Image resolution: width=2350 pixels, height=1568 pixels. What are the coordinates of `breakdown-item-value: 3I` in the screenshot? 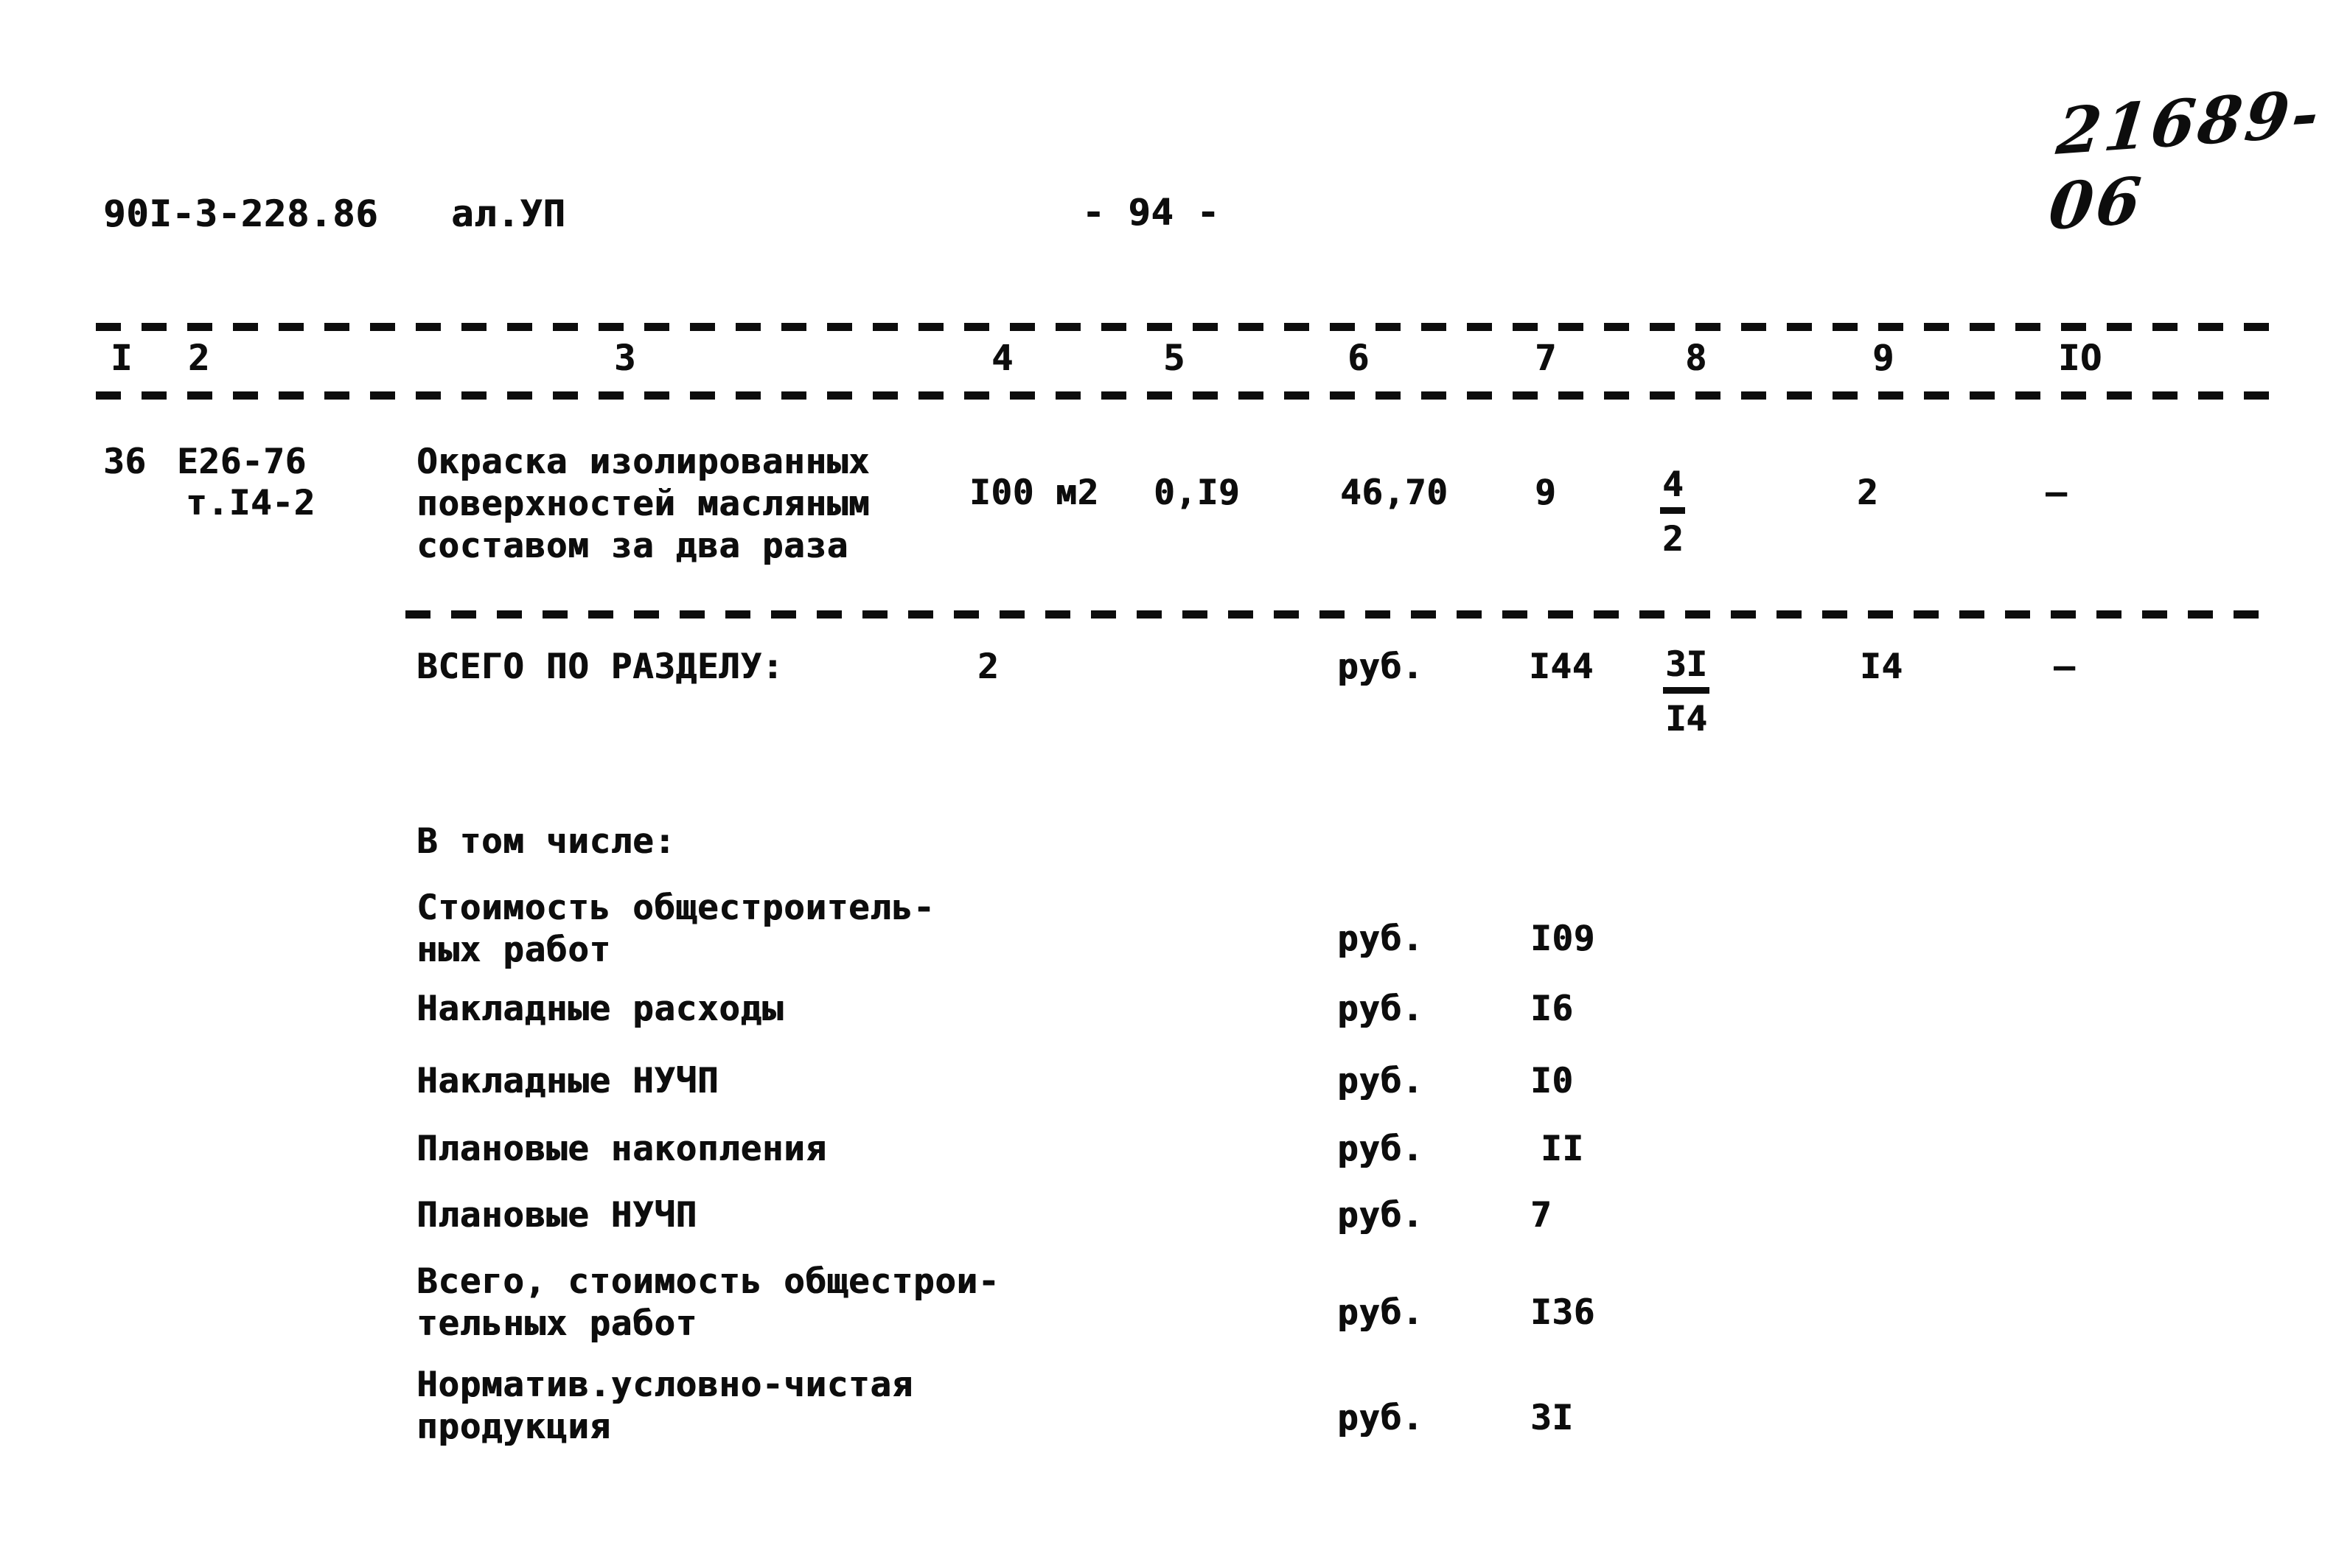 It's located at (1552, 1418).